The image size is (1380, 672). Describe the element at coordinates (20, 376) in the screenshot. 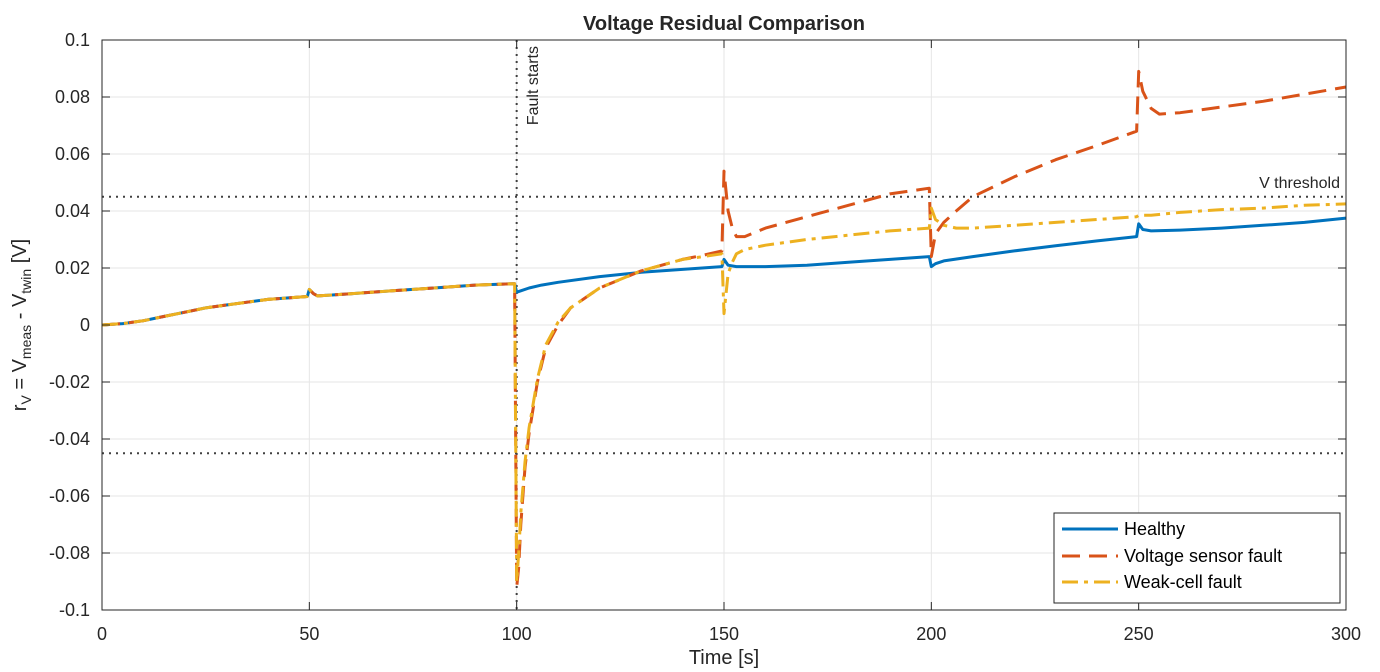

I see `y-label-mid: = V` at that location.